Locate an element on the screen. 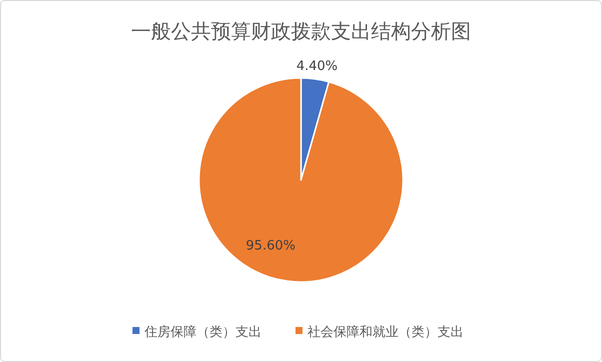 The image size is (602, 362). data-label: 4.40% is located at coordinates (317, 66).